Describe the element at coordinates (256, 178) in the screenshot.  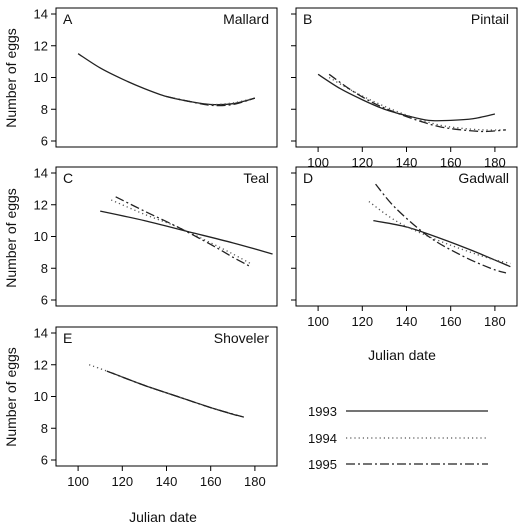
I see `panel-title: Teal` at that location.